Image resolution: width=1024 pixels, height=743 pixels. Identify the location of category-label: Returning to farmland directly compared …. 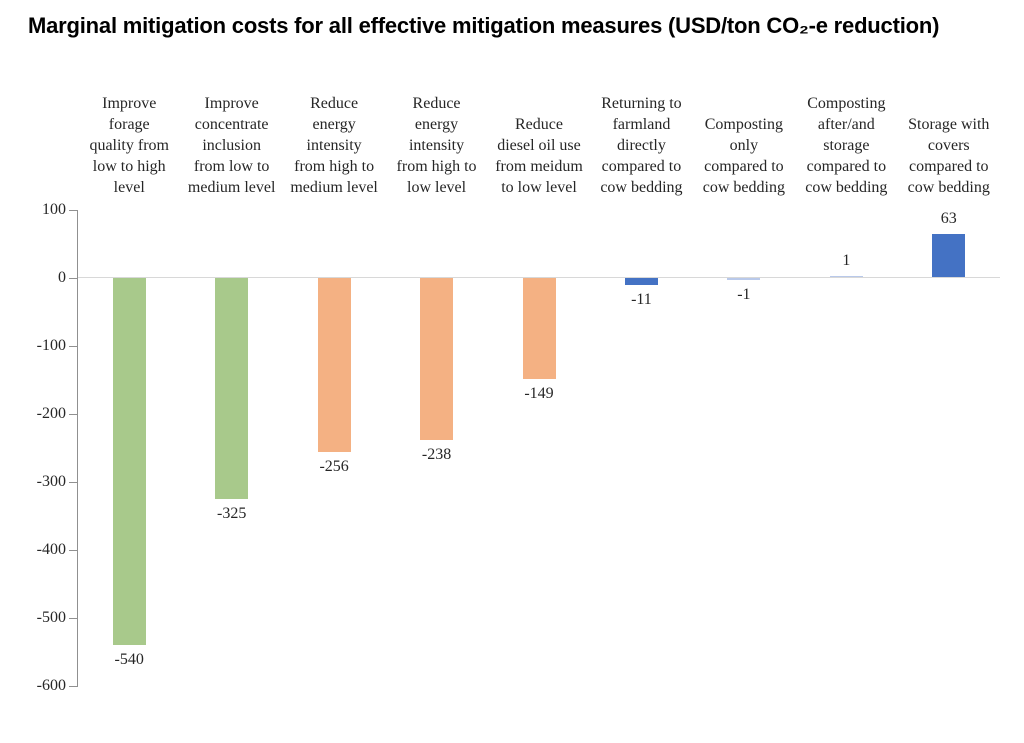
(641, 145).